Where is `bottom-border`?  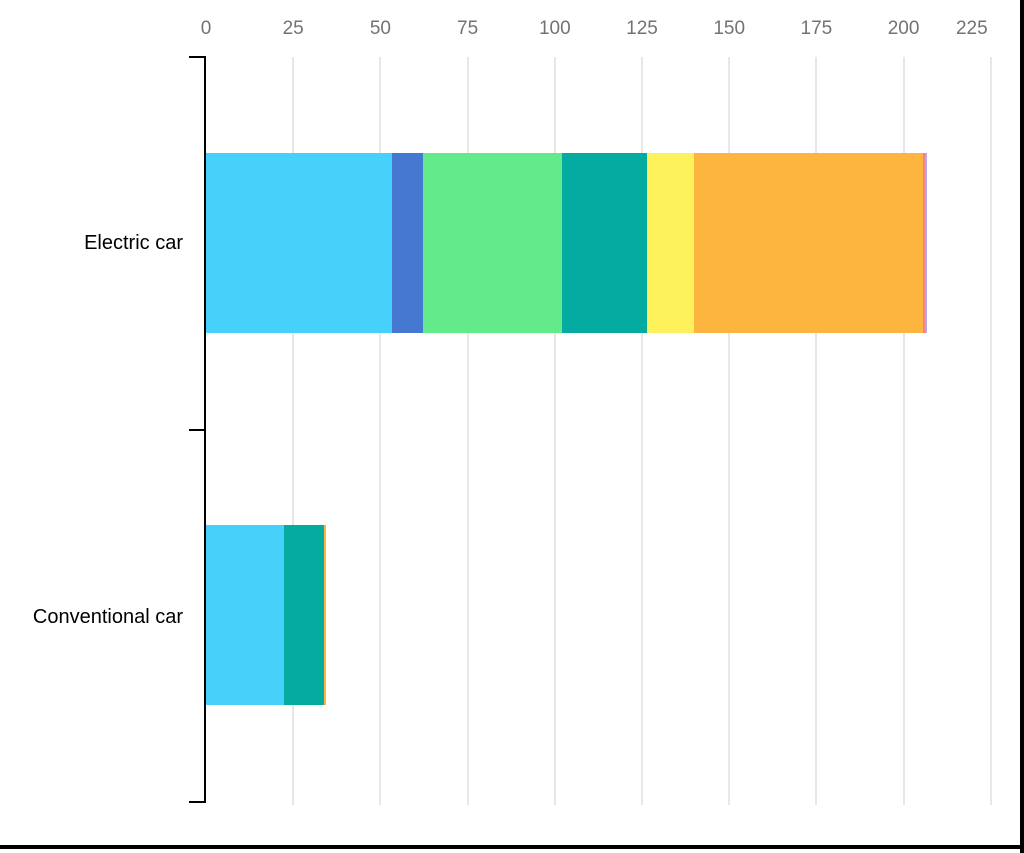 bottom-border is located at coordinates (512, 847).